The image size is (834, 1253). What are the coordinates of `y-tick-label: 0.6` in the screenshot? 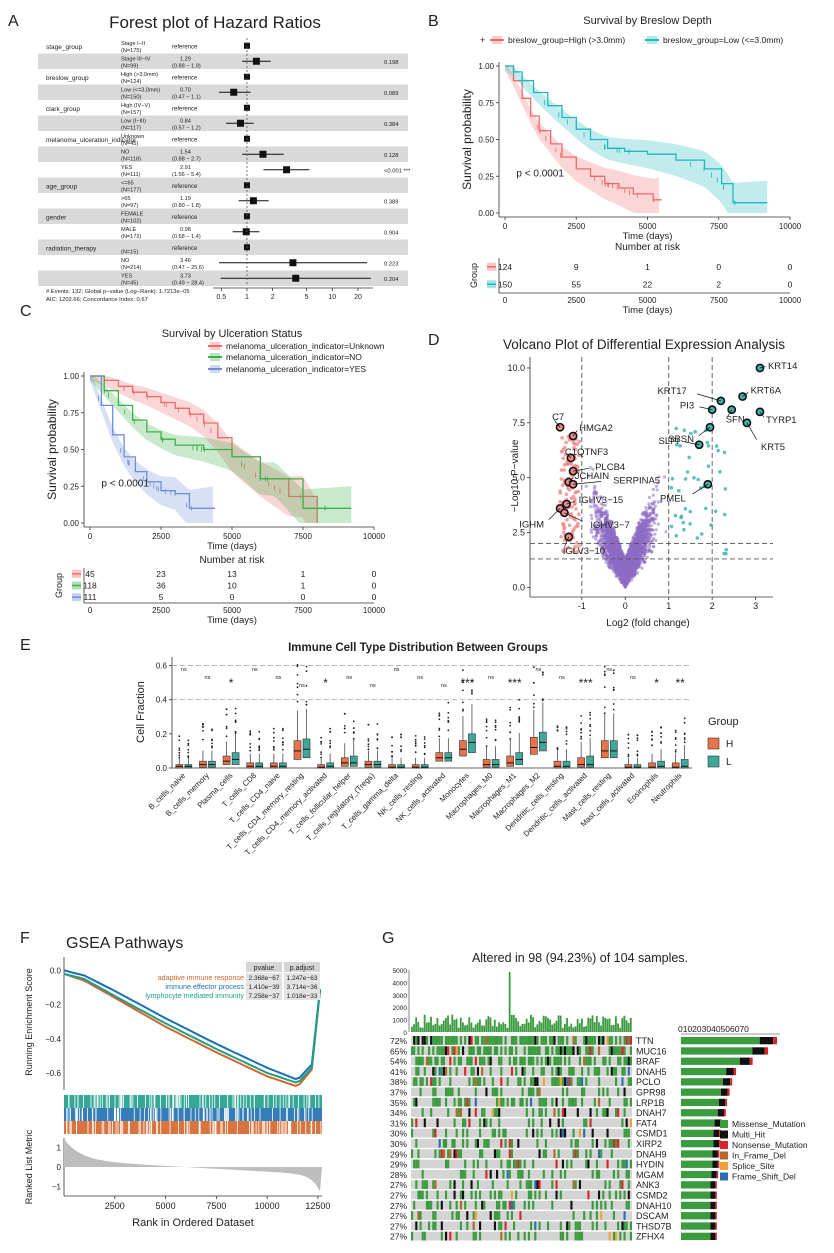 It's located at (162, 666).